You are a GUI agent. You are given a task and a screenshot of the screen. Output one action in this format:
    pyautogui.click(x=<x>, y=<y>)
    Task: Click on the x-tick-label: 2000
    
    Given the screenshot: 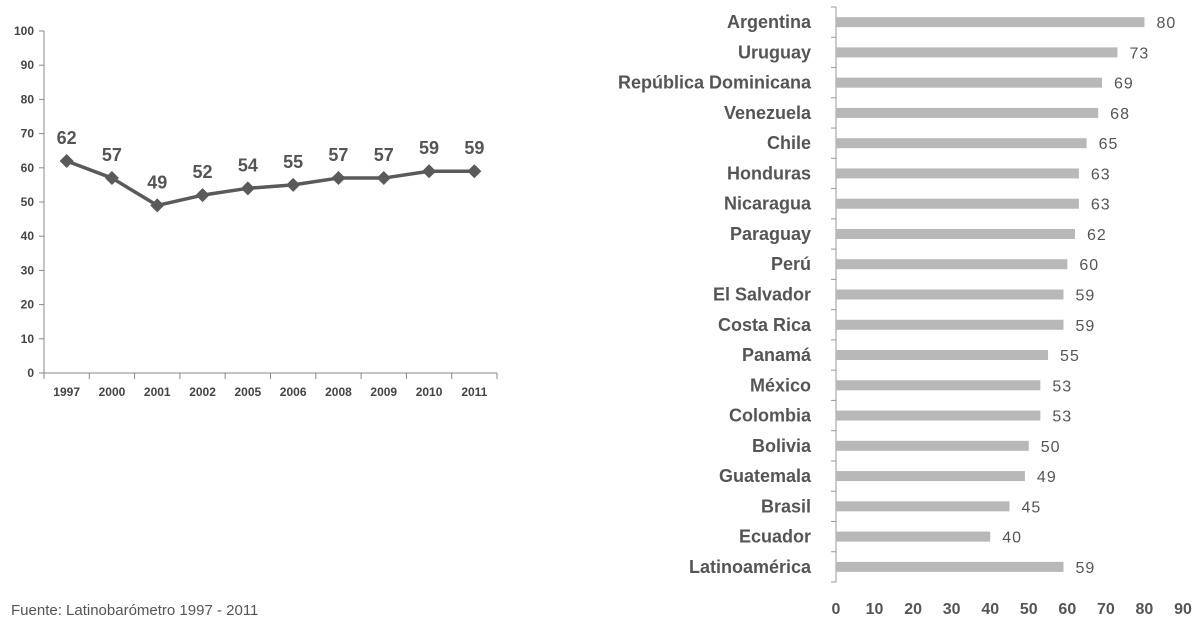 What is the action you would take?
    pyautogui.click(x=112, y=392)
    